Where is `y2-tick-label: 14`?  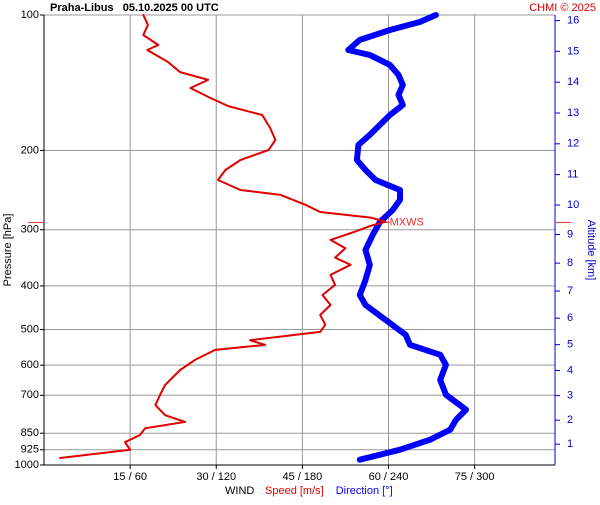 y2-tick-label: 14 is located at coordinates (573, 82).